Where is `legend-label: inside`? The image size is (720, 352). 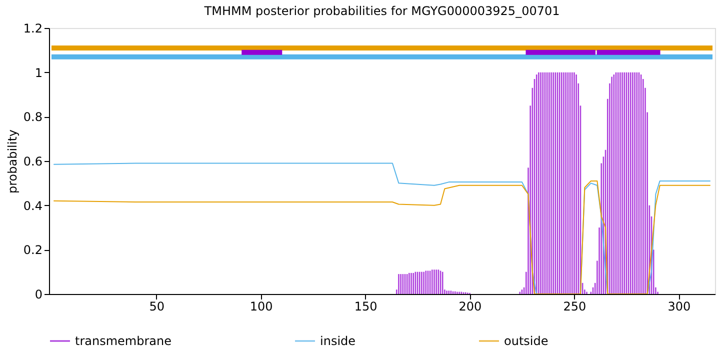
legend-label: inside is located at coordinates (338, 341).